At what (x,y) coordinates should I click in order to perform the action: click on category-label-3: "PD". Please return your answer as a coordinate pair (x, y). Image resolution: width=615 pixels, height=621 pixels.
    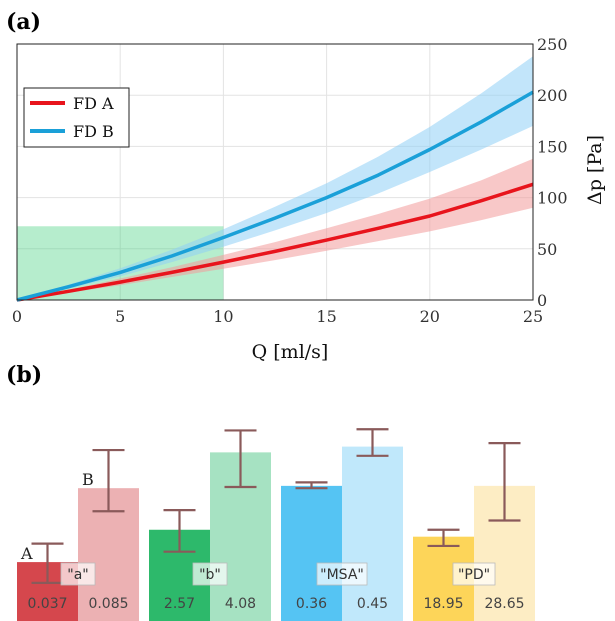
    Looking at the image, I should click on (474, 575).